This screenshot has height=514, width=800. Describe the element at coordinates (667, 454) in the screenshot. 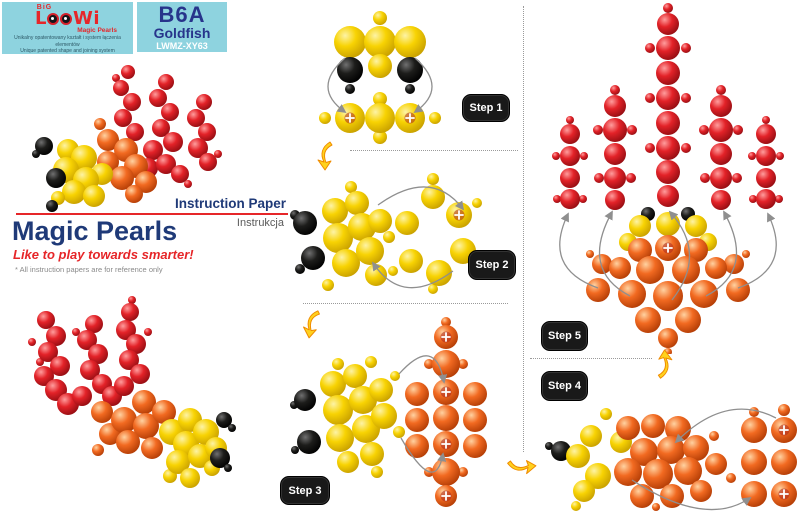

I see `step4-assembly-image` at that location.